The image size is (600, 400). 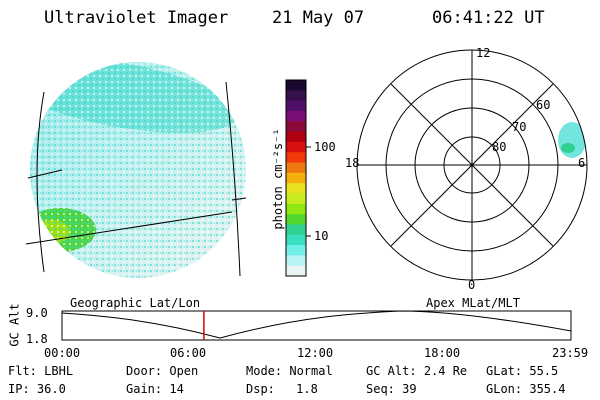 What do you see at coordinates (144, 371) in the screenshot?
I see `door-label: Door:` at bounding box center [144, 371].